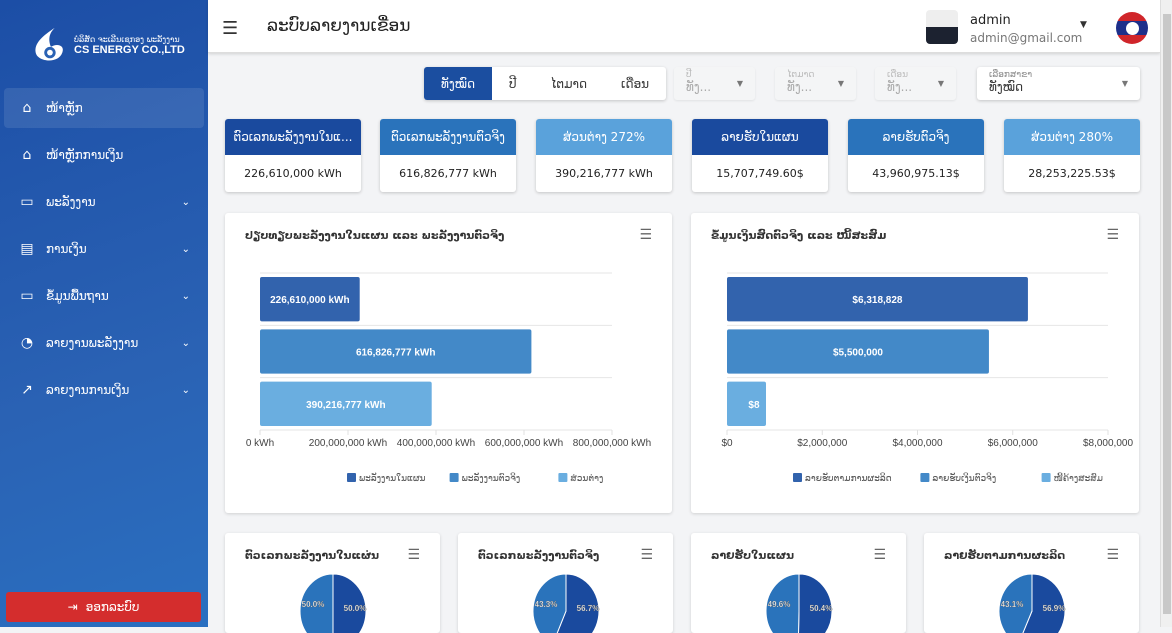 The image size is (1172, 633). What do you see at coordinates (588, 608) in the screenshot?
I see `pie-data-label: 56.7%` at bounding box center [588, 608].